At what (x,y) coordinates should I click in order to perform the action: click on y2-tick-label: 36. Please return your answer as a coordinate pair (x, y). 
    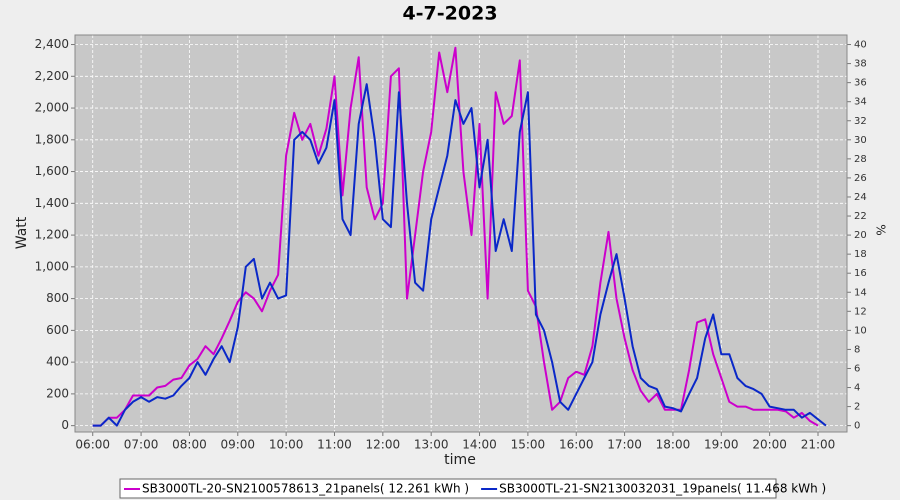
    Looking at the image, I should click on (860, 83).